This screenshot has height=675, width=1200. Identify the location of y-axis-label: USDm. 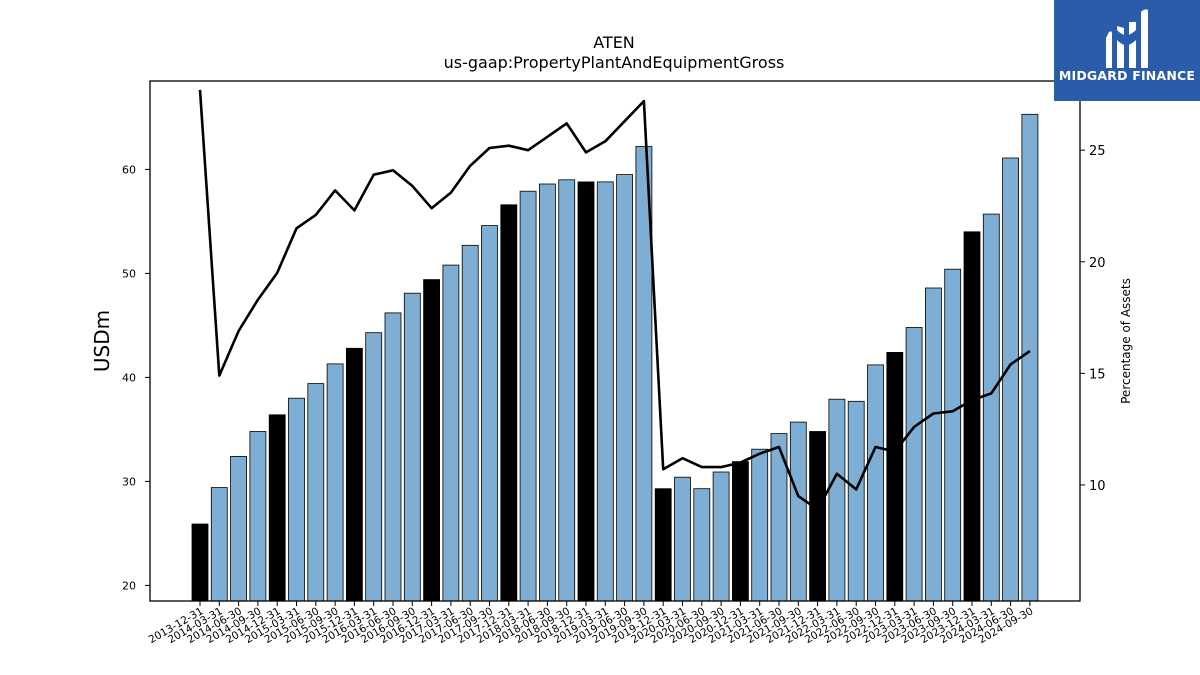
(102, 341).